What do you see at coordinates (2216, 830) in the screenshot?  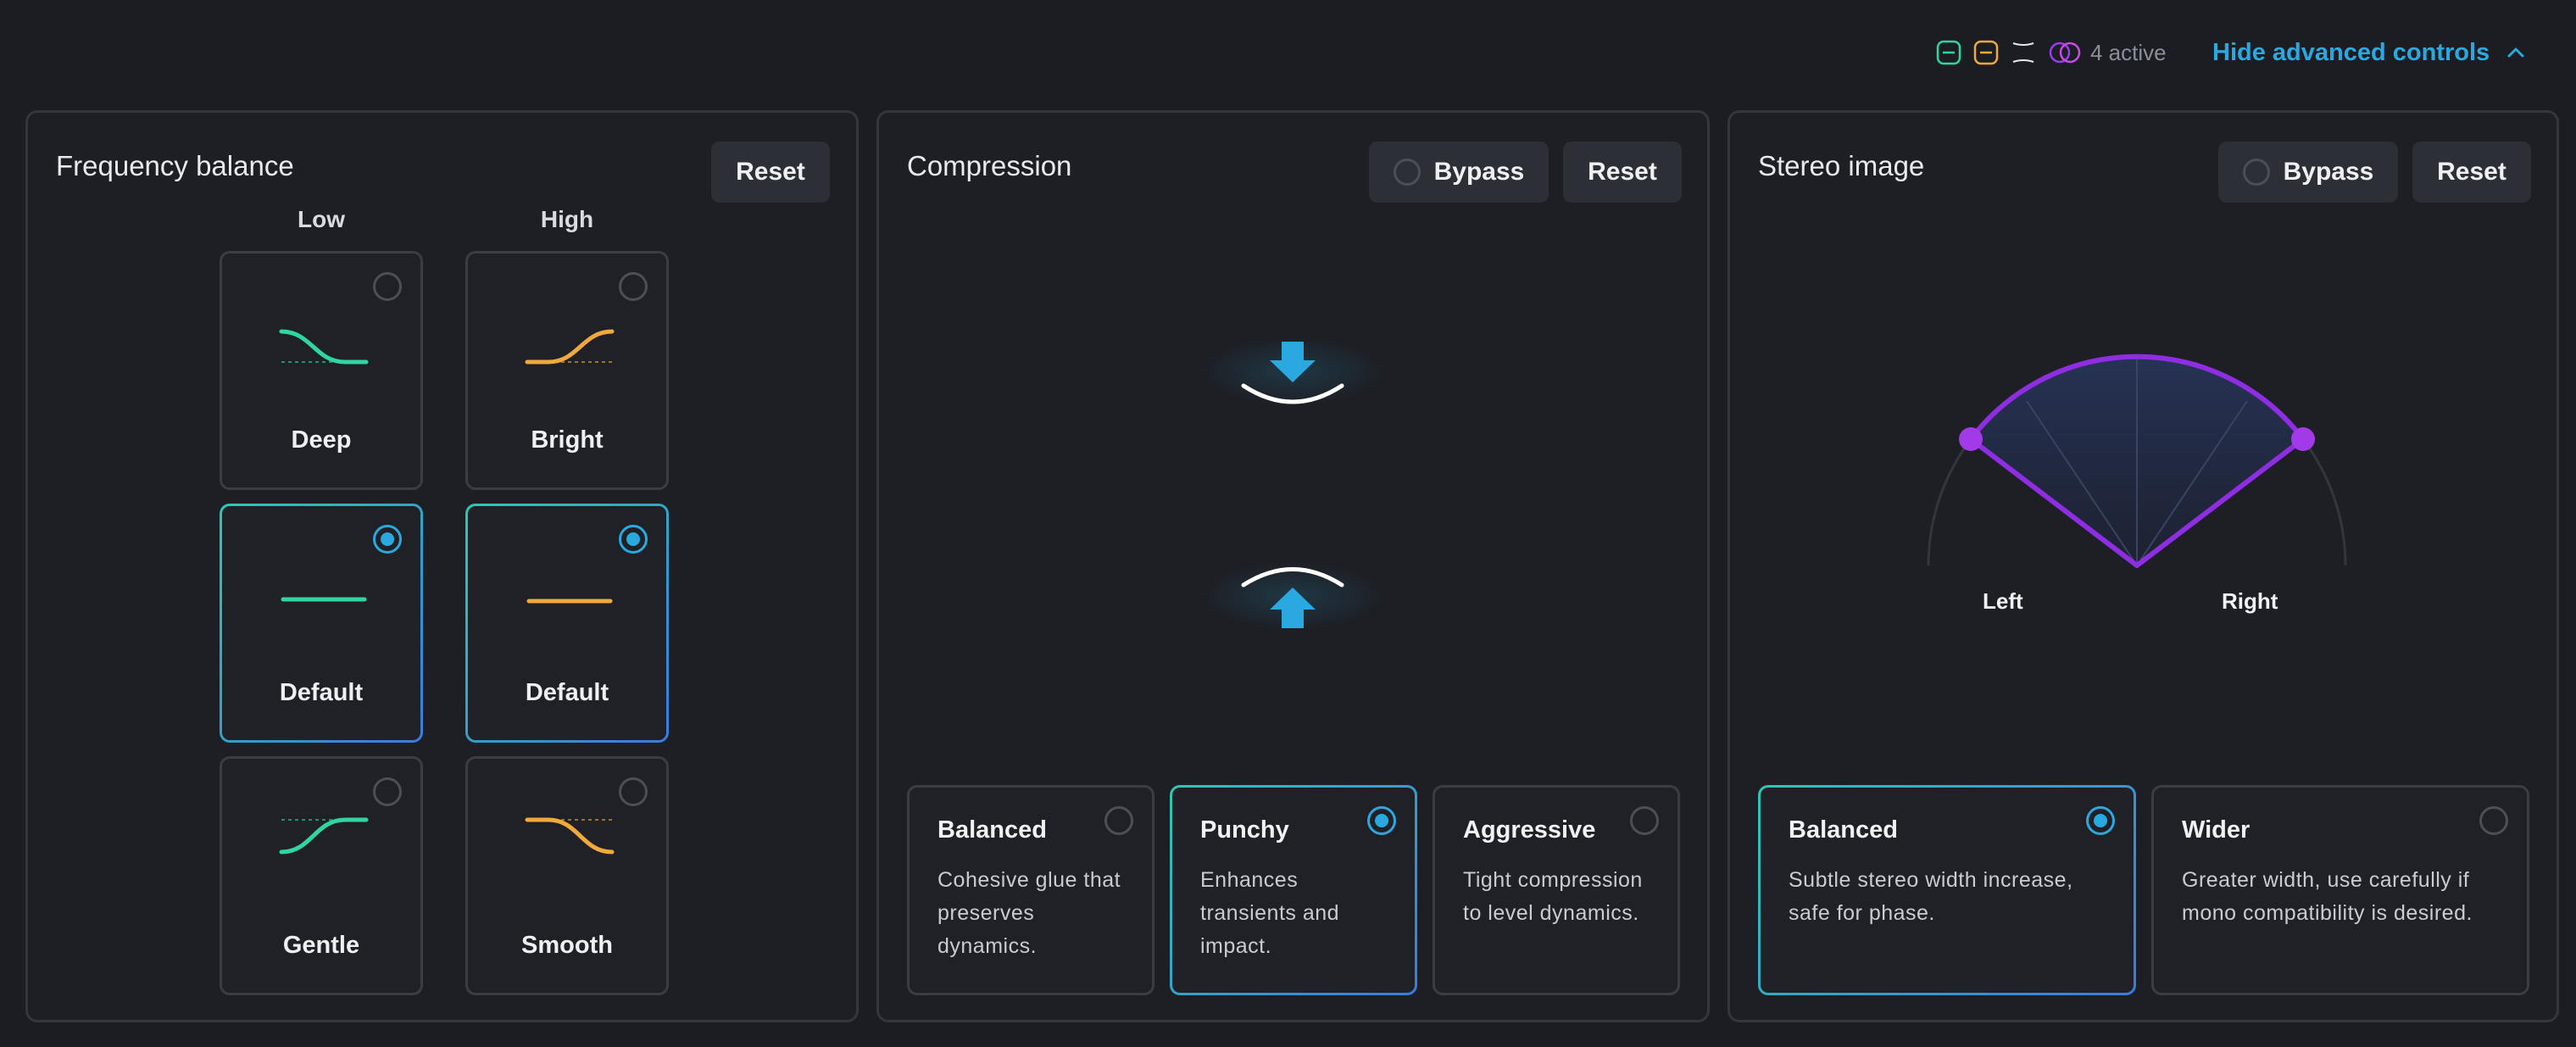 I see `option-title: Wider` at bounding box center [2216, 830].